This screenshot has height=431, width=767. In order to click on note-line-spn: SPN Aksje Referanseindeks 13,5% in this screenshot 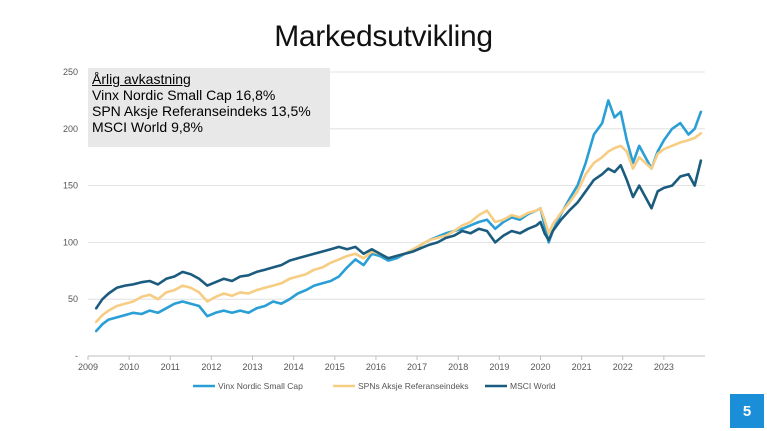, I will do `click(201, 111)`.